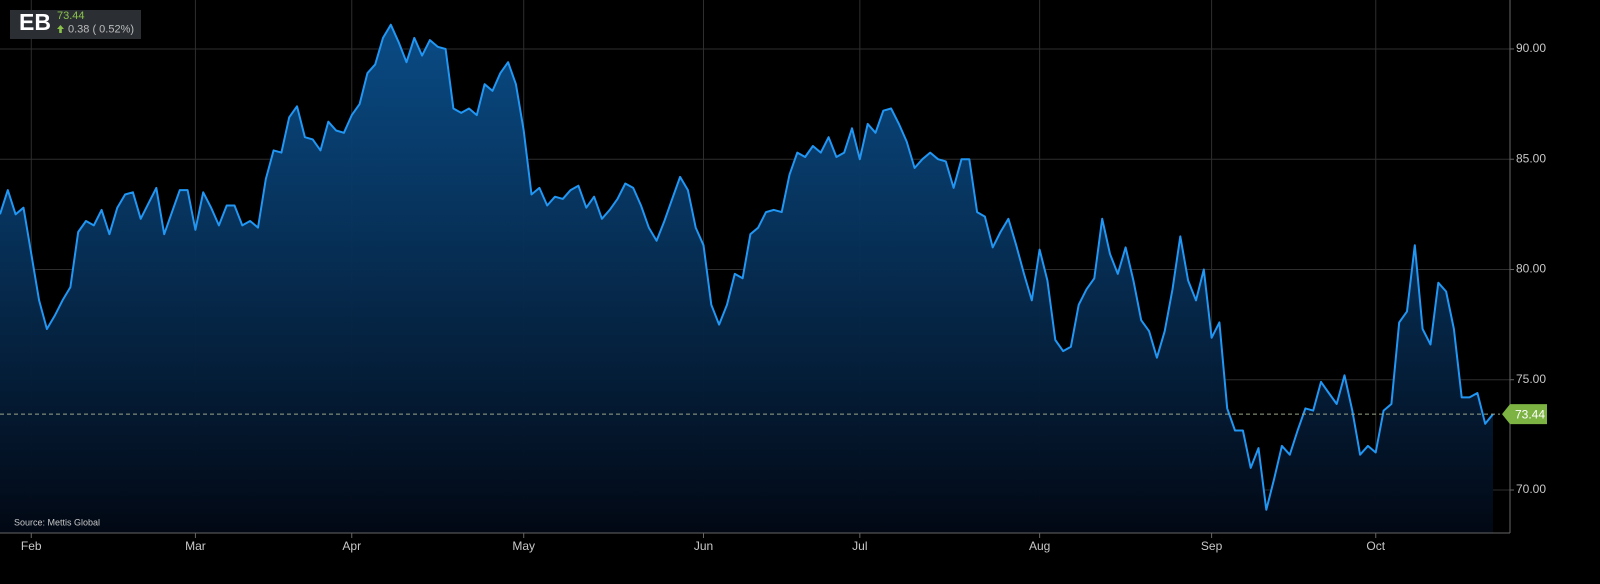 Image resolution: width=1600 pixels, height=584 pixels. What do you see at coordinates (351, 546) in the screenshot?
I see `x-tick-label: Apr` at bounding box center [351, 546].